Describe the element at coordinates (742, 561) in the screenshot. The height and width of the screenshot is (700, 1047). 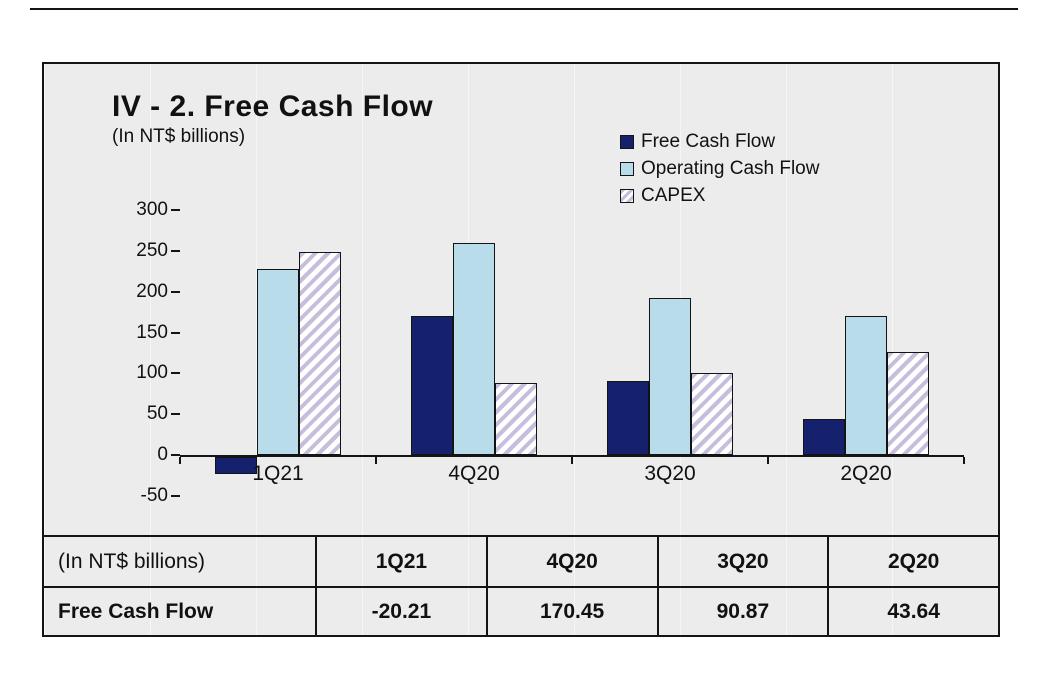
I see `table-header-quarter: 3Q20` at that location.